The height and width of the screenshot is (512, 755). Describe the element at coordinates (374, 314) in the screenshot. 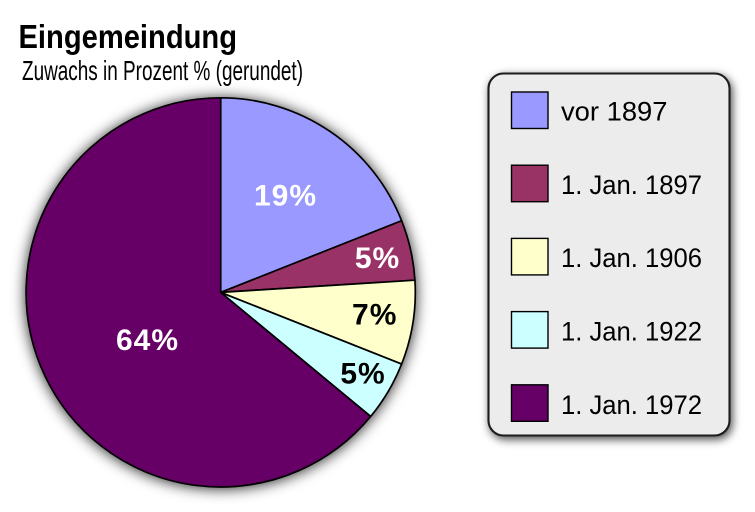

I see `svg-text: 7%` at that location.